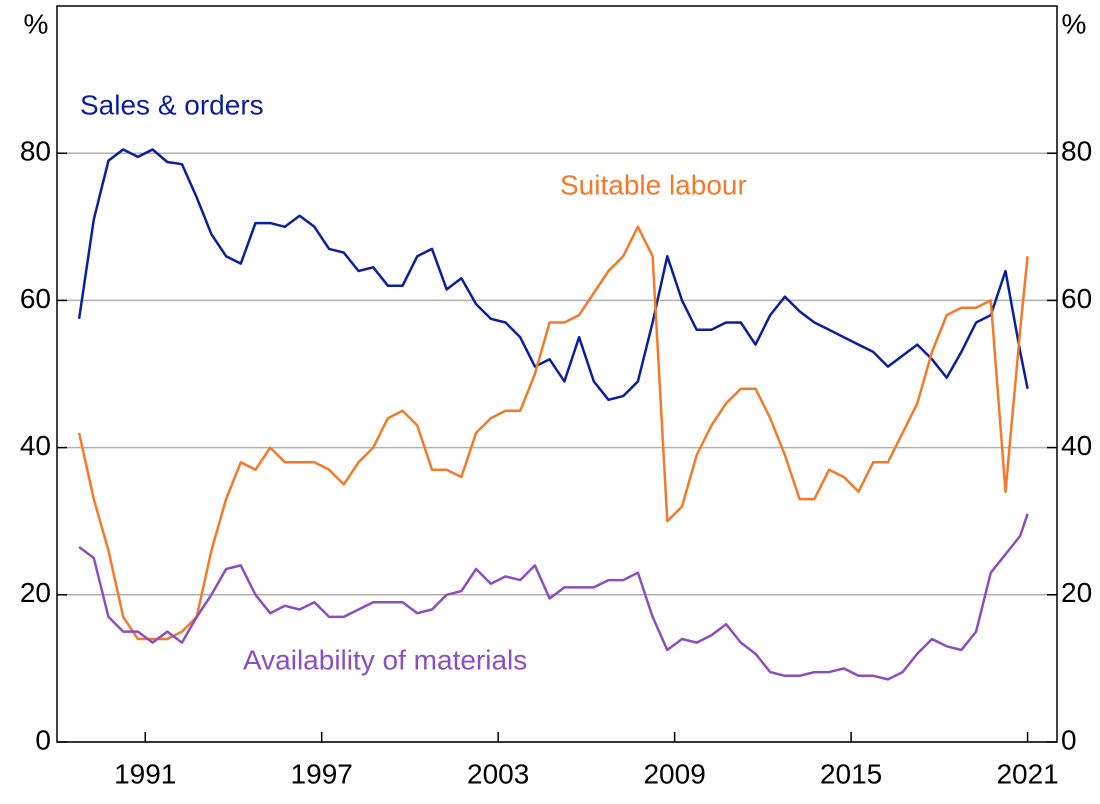 This screenshot has width=1100, height=804. What do you see at coordinates (653, 184) in the screenshot?
I see `series-label: Suitable labour` at bounding box center [653, 184].